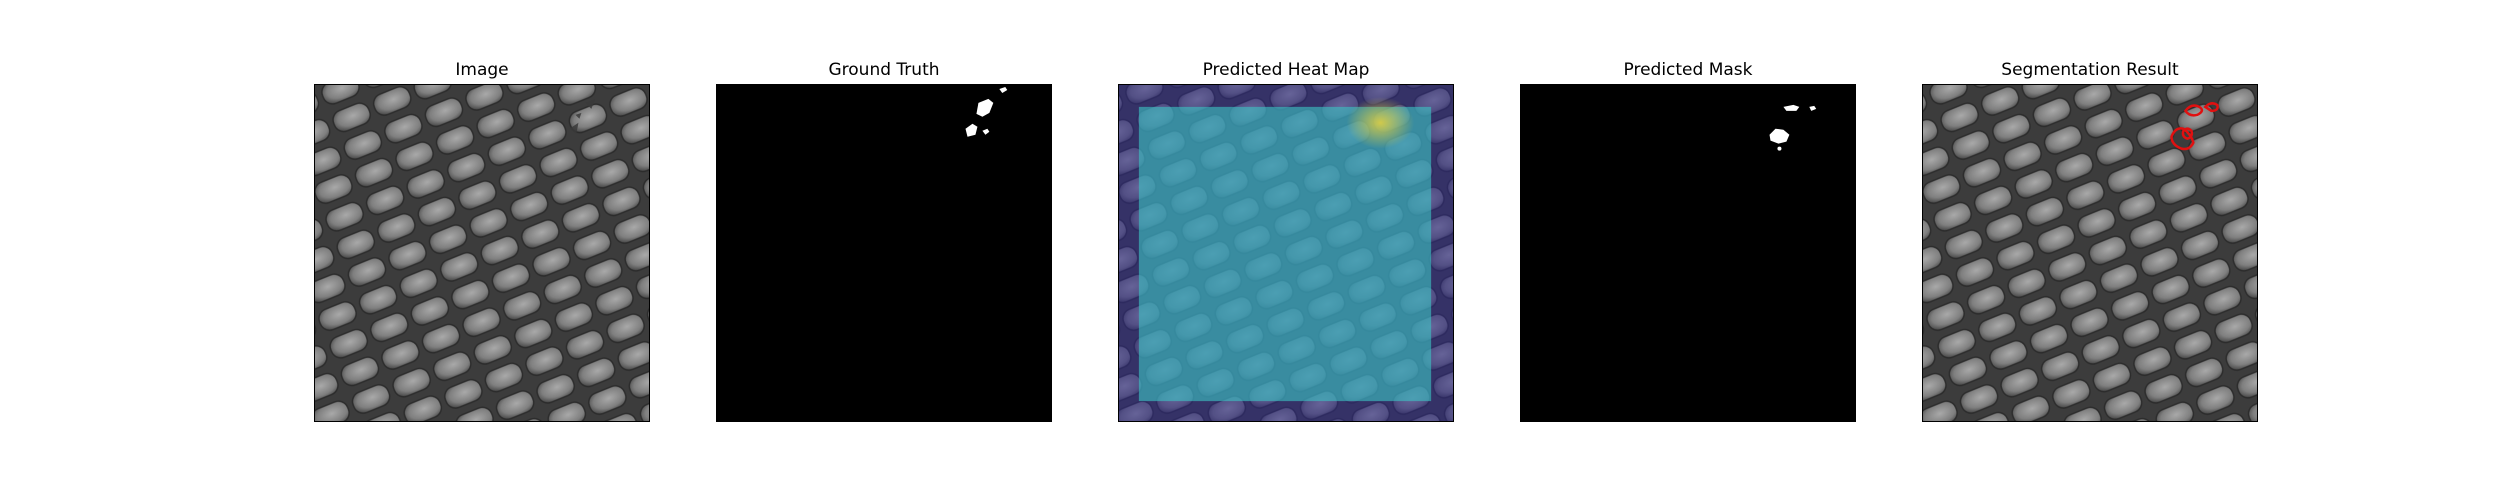 Image resolution: width=2500 pixels, height=500 pixels. I want to click on texture-image, so click(482, 253).